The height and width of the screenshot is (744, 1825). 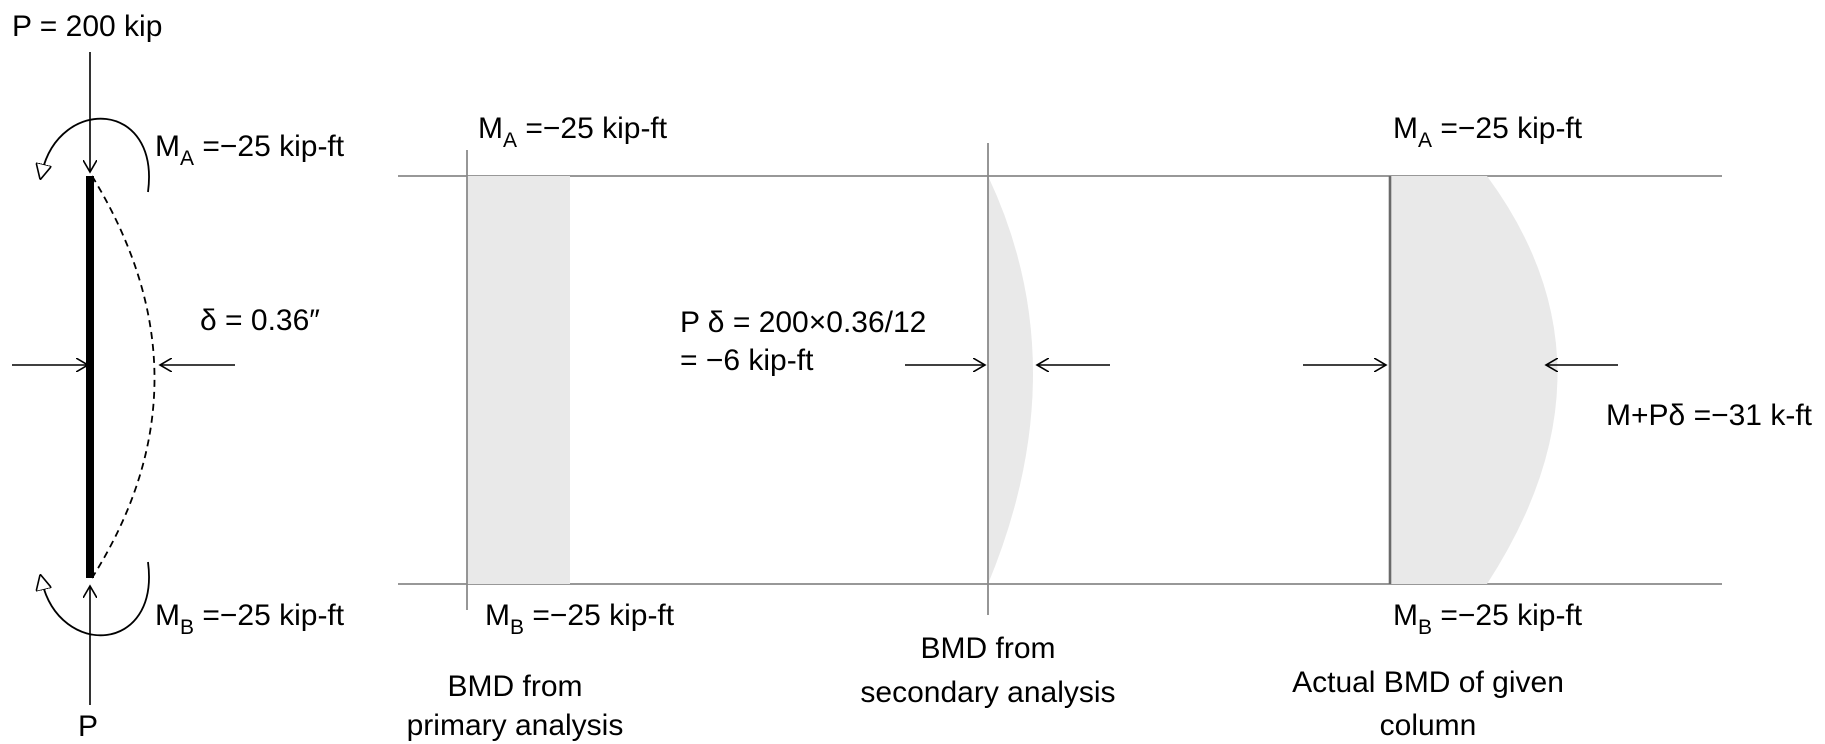 I want to click on secondary-formula-line2: = −6 kip-ft, so click(x=747, y=360).